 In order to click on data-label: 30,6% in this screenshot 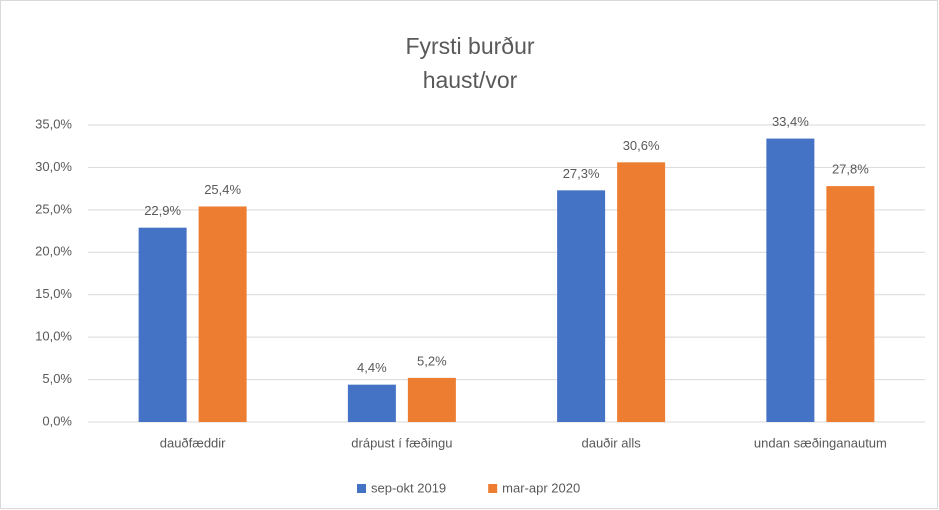, I will do `click(641, 145)`.